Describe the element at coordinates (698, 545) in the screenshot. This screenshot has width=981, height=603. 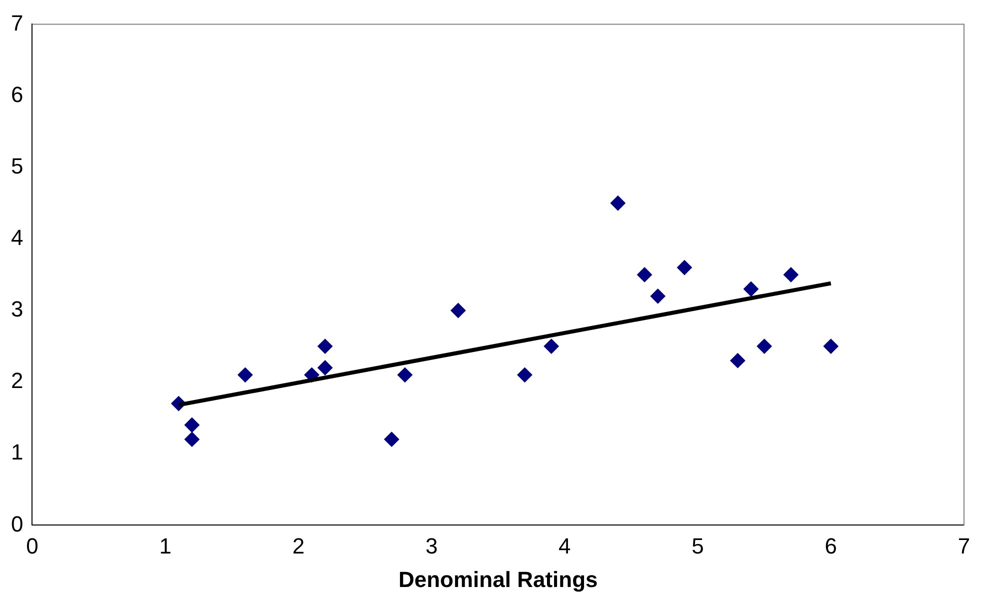
I see `x-tick-label: 5` at that location.